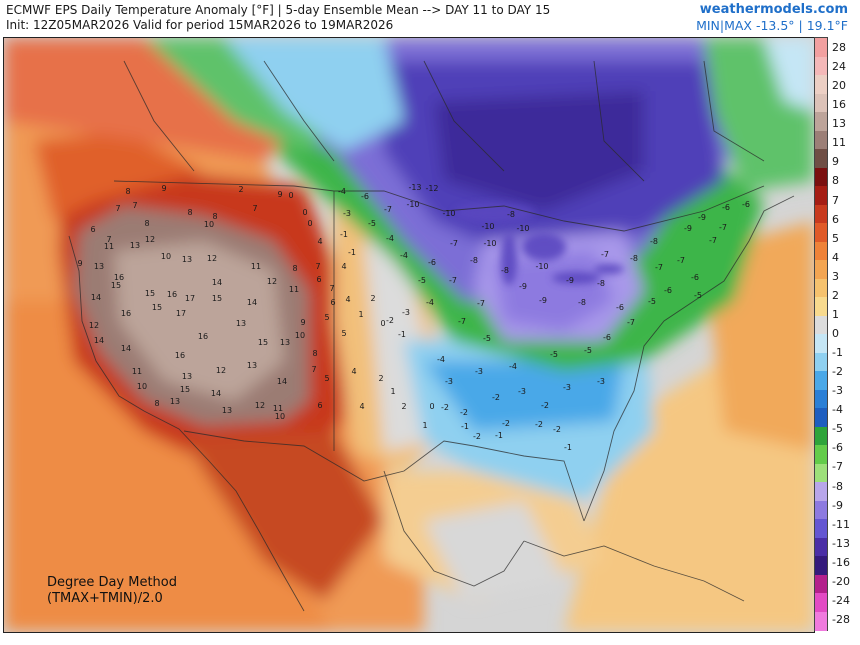 The height and width of the screenshot is (645, 860). Describe the element at coordinates (839, 143) in the screenshot. I see `colorbar-tick-label: 11` at that location.